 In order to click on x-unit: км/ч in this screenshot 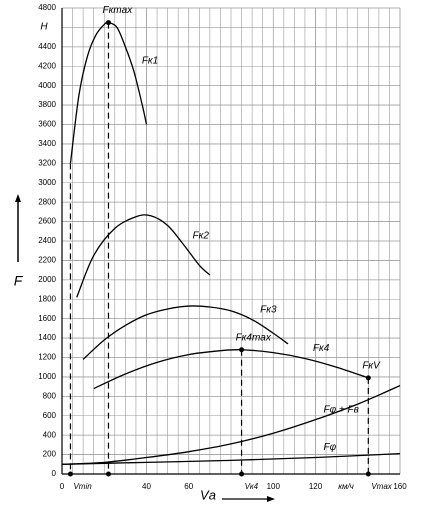, I will do `click(346, 486)`.